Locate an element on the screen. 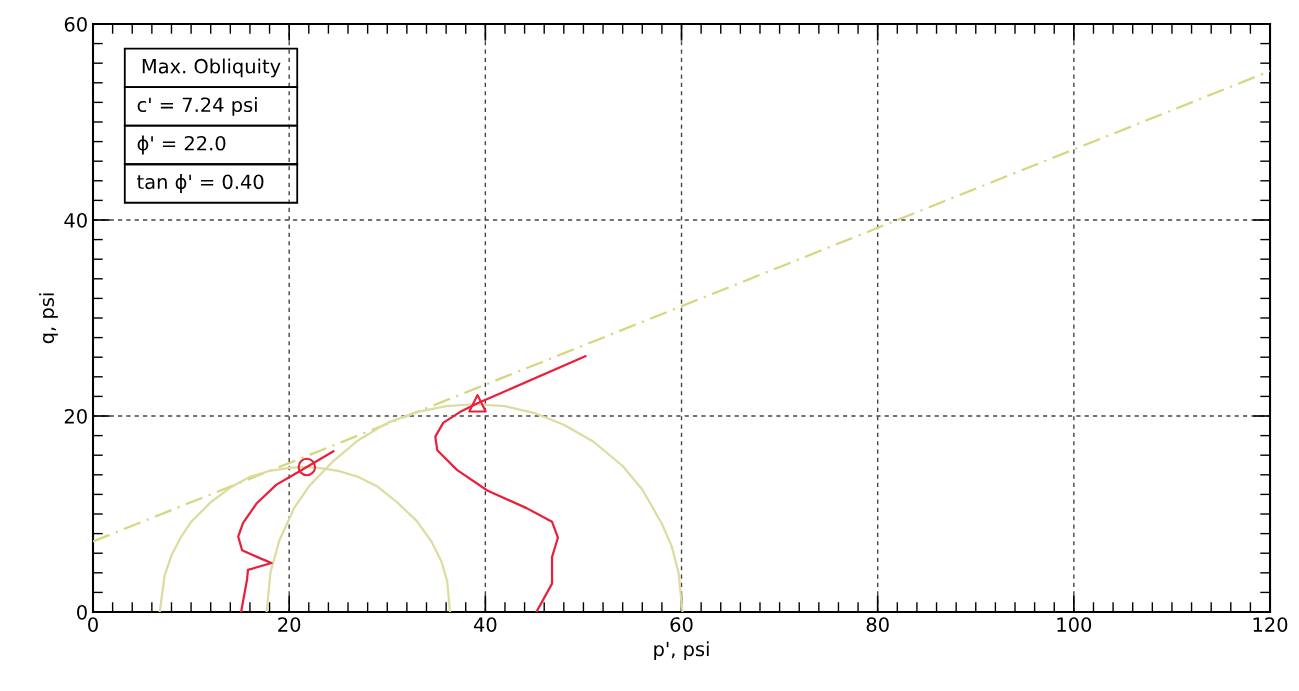 Image resolution: width=1299 pixels, height=691 pixels. annotation: ϕ' = 22.0 is located at coordinates (181, 145).